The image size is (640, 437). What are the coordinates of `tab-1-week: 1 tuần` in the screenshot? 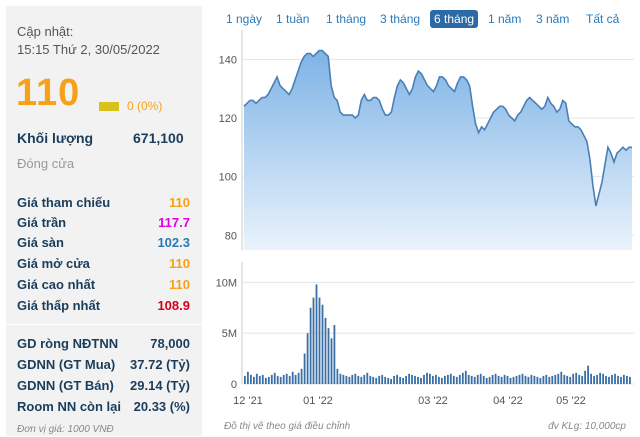 It's located at (293, 19).